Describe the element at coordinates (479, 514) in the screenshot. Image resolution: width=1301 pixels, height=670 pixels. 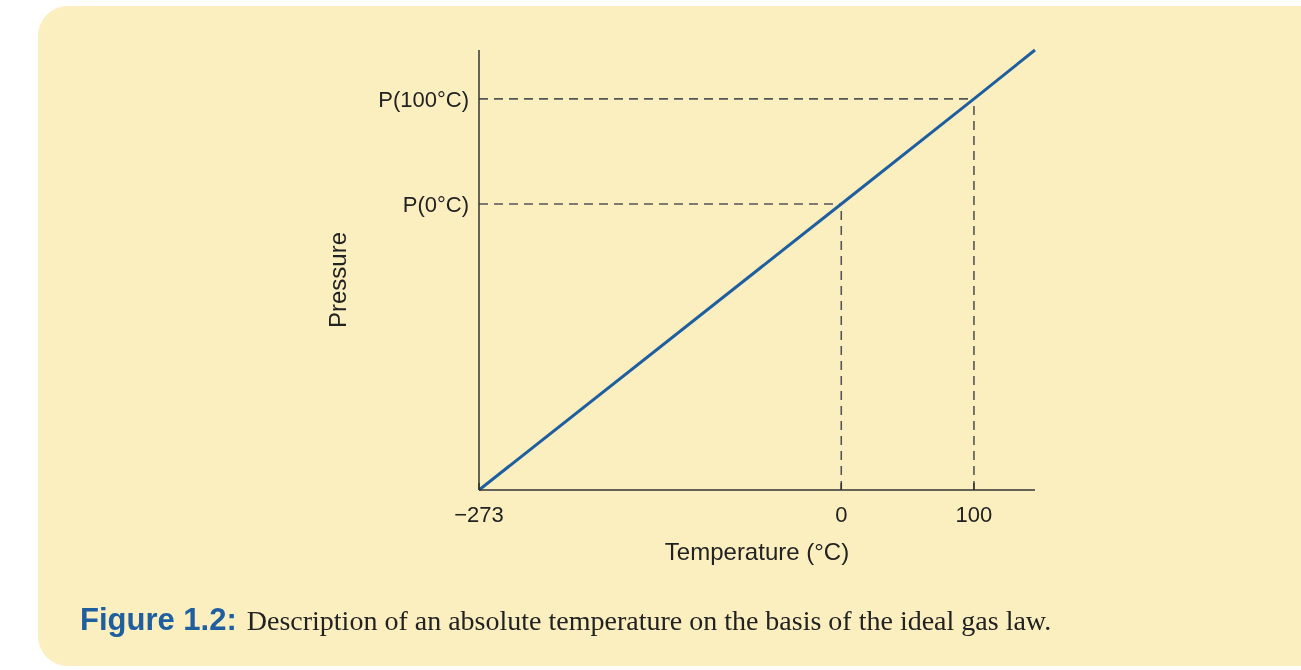
I see `x-tick-label: −273` at that location.